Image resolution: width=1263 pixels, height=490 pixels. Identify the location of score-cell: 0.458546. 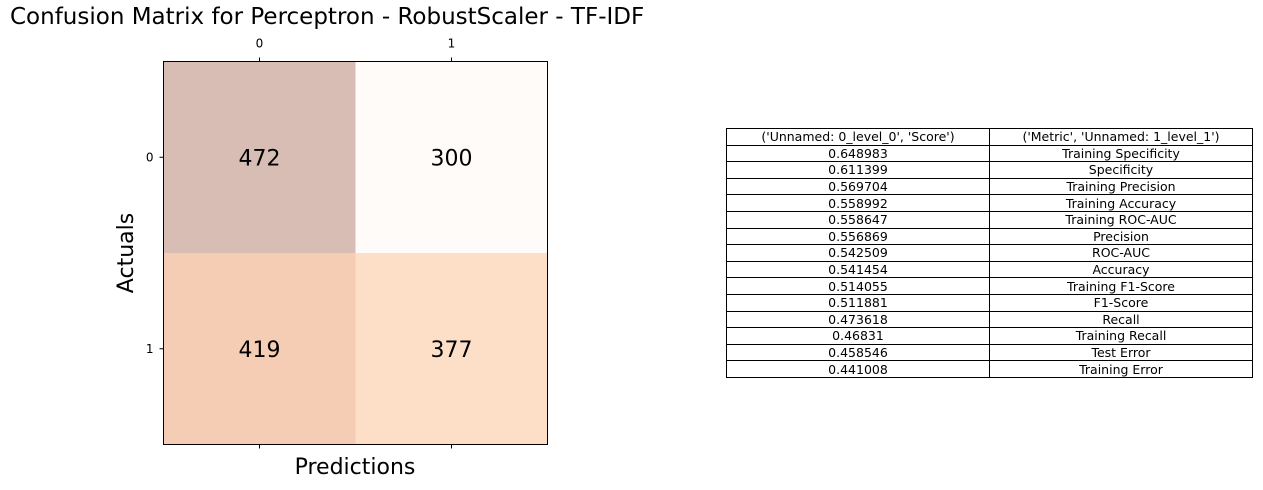
(858, 352).